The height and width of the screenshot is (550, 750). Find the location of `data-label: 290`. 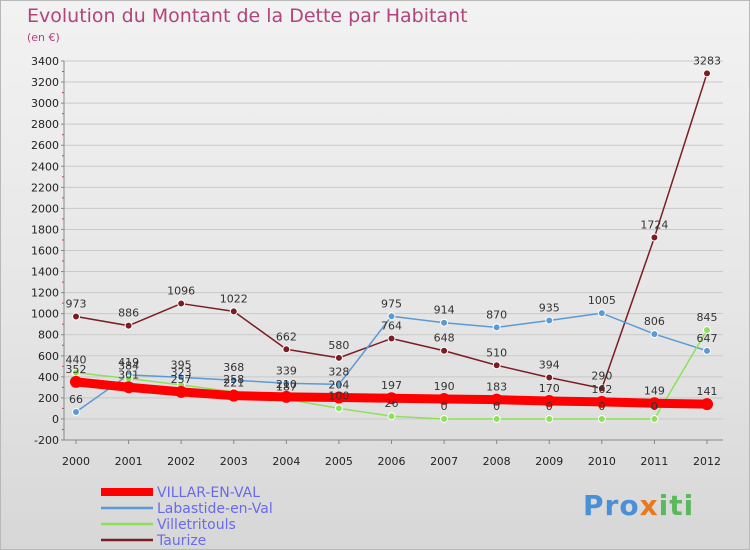

data-label: 290 is located at coordinates (601, 375).